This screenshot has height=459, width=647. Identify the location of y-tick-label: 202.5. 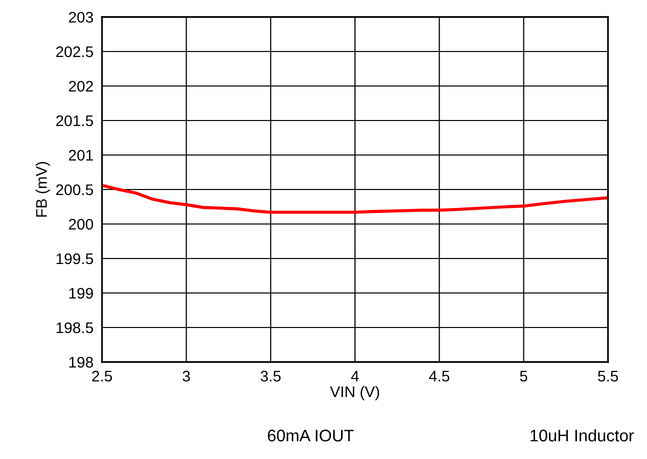
(75, 52).